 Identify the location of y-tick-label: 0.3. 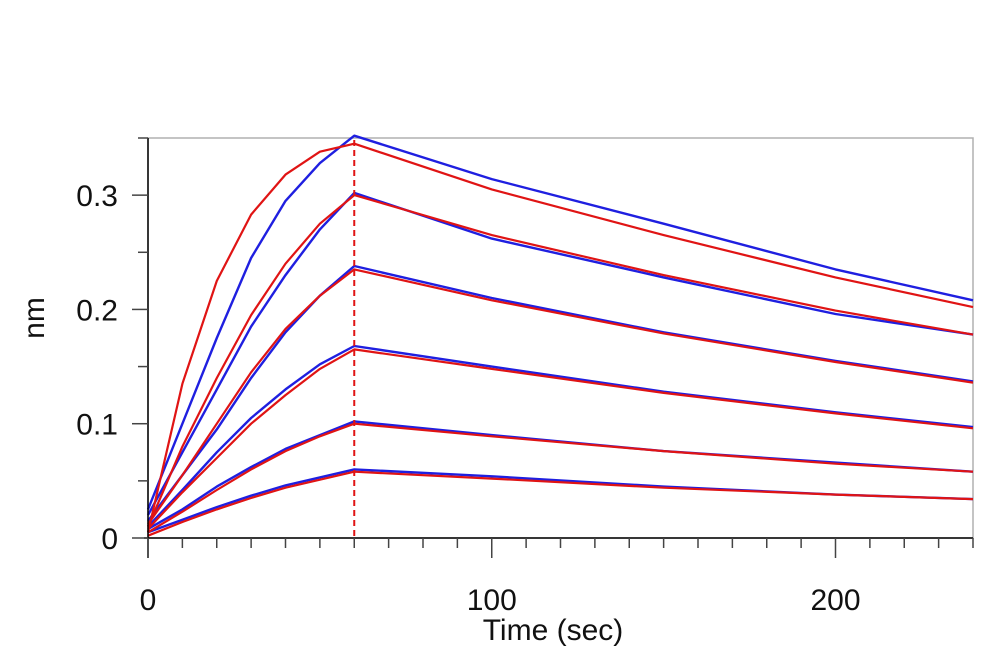
(97, 196).